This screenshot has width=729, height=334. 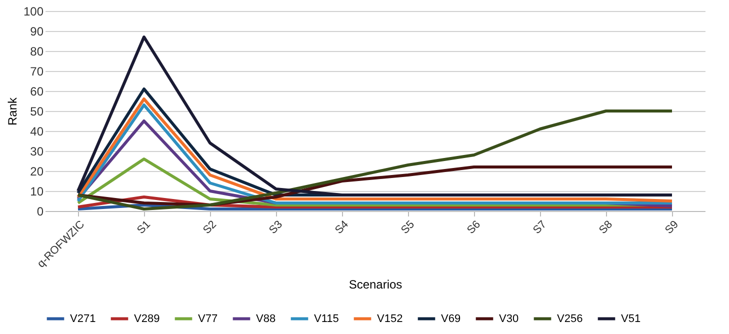 What do you see at coordinates (33, 11) in the screenshot?
I see `y-tick-label: 100` at bounding box center [33, 11].